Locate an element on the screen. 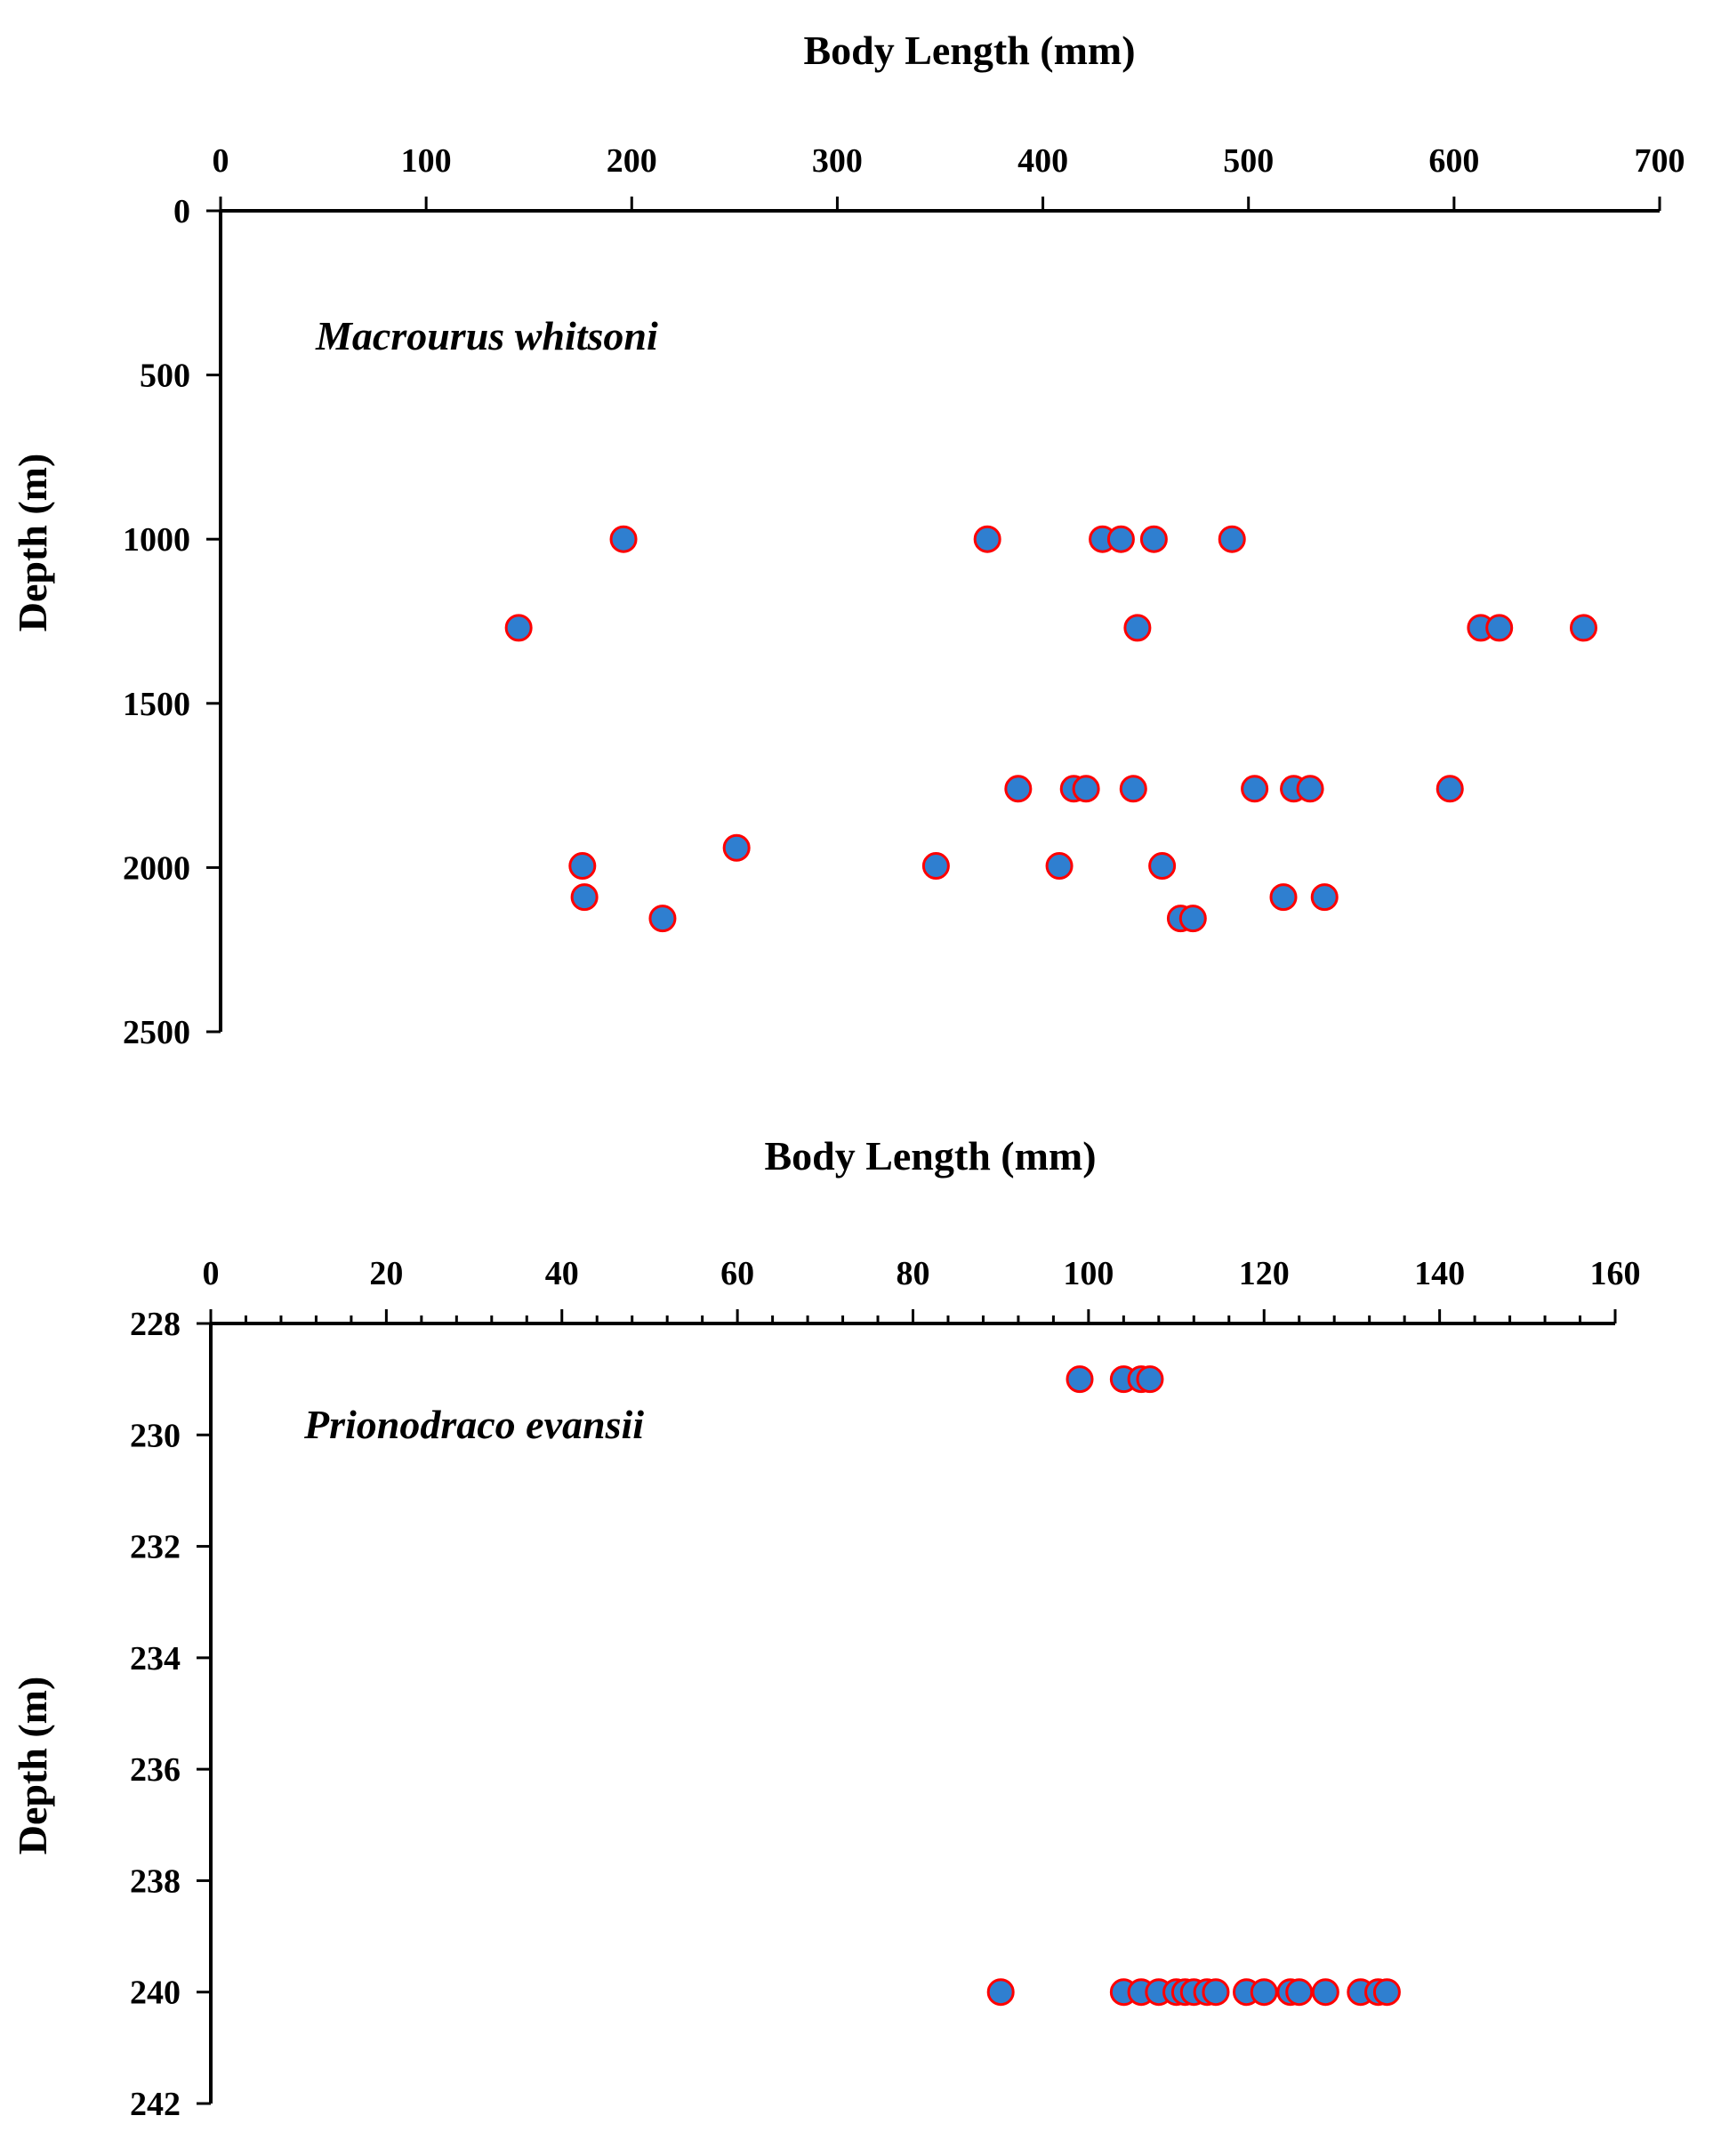 The height and width of the screenshot is (2156, 1713). x-tick-label: 160 is located at coordinates (1615, 1273).